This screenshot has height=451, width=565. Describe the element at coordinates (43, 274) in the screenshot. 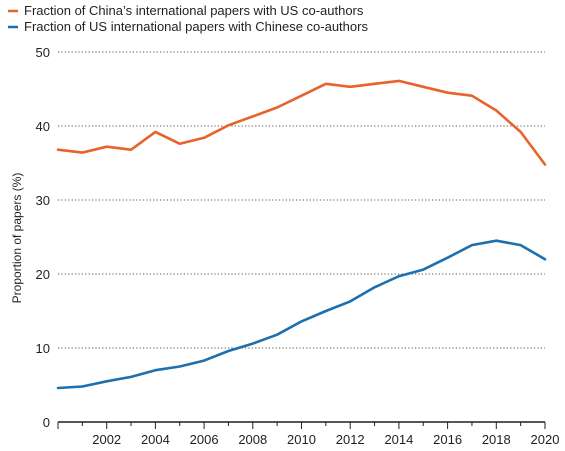

I see `y-tick-label-20: 20` at that location.